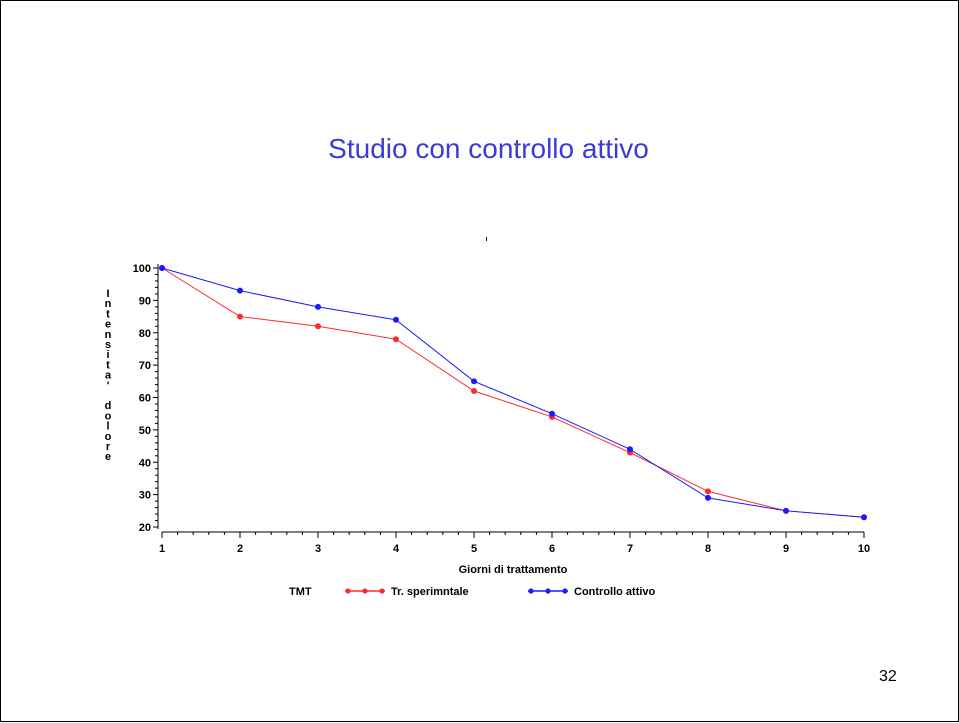  What do you see at coordinates (318, 549) in the screenshot?
I see `x-tick-label: 3` at bounding box center [318, 549].